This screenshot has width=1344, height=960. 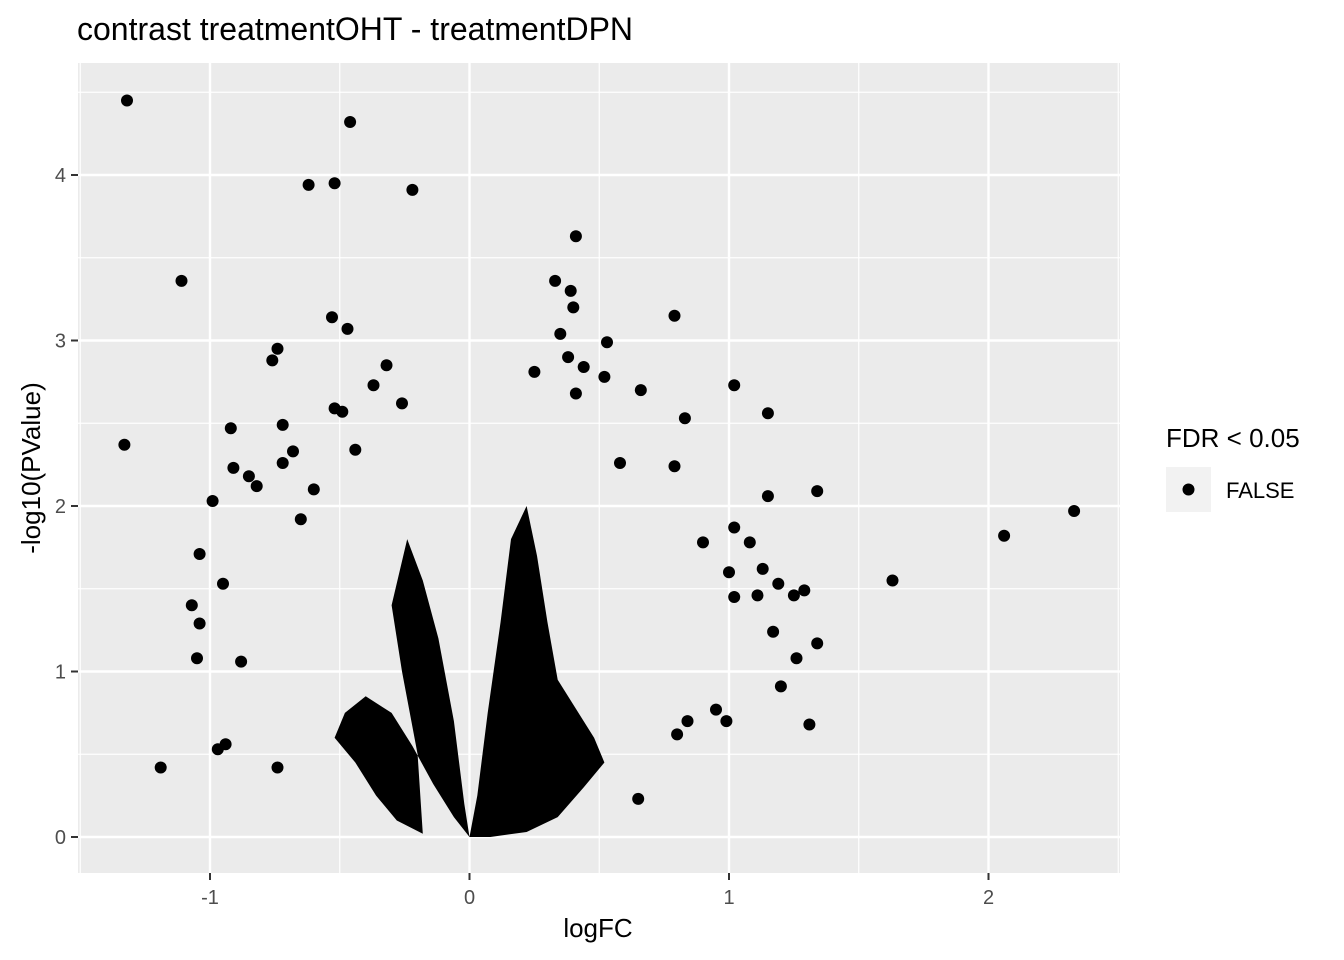 What do you see at coordinates (469, 671) in the screenshot?
I see `dense-point-cloud` at bounding box center [469, 671].